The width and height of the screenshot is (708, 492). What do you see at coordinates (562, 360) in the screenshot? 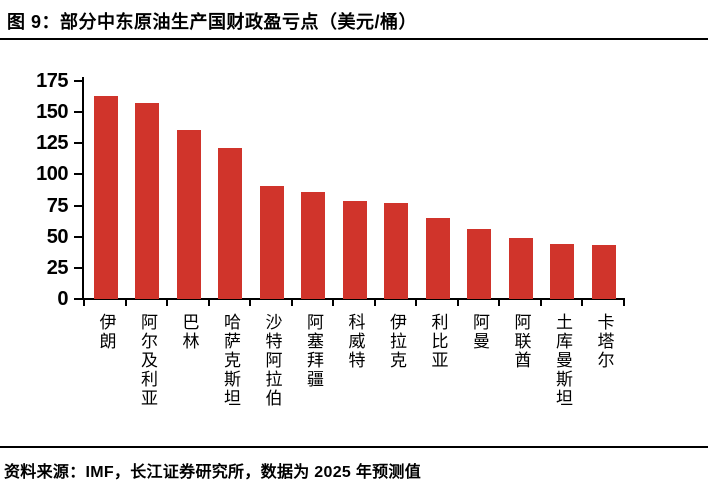
I see `x-axis-category-label: 土库曼斯坦` at bounding box center [562, 360].